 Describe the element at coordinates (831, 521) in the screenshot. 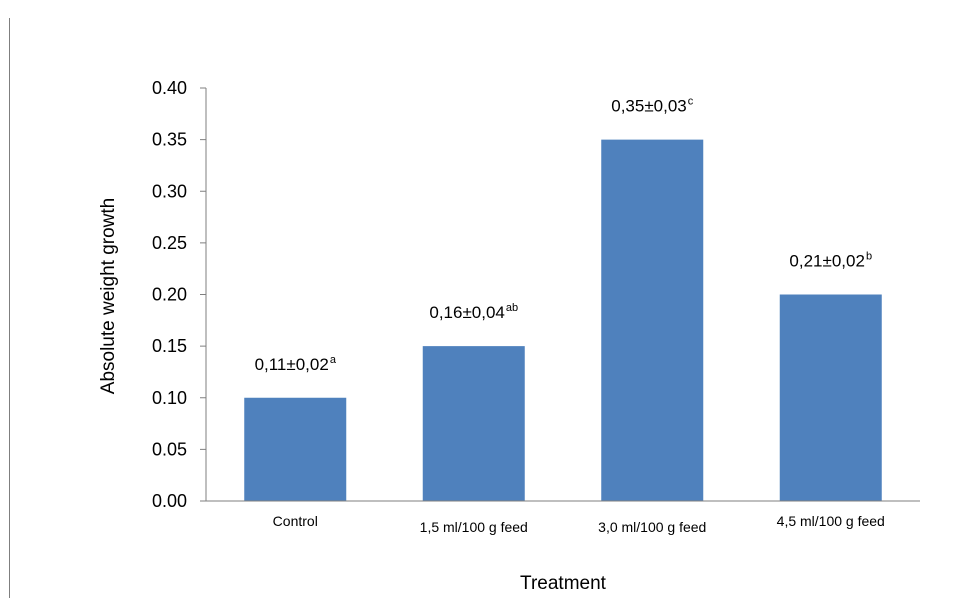

I see `x-tick-label: 4,5 ml/100 g feed` at that location.